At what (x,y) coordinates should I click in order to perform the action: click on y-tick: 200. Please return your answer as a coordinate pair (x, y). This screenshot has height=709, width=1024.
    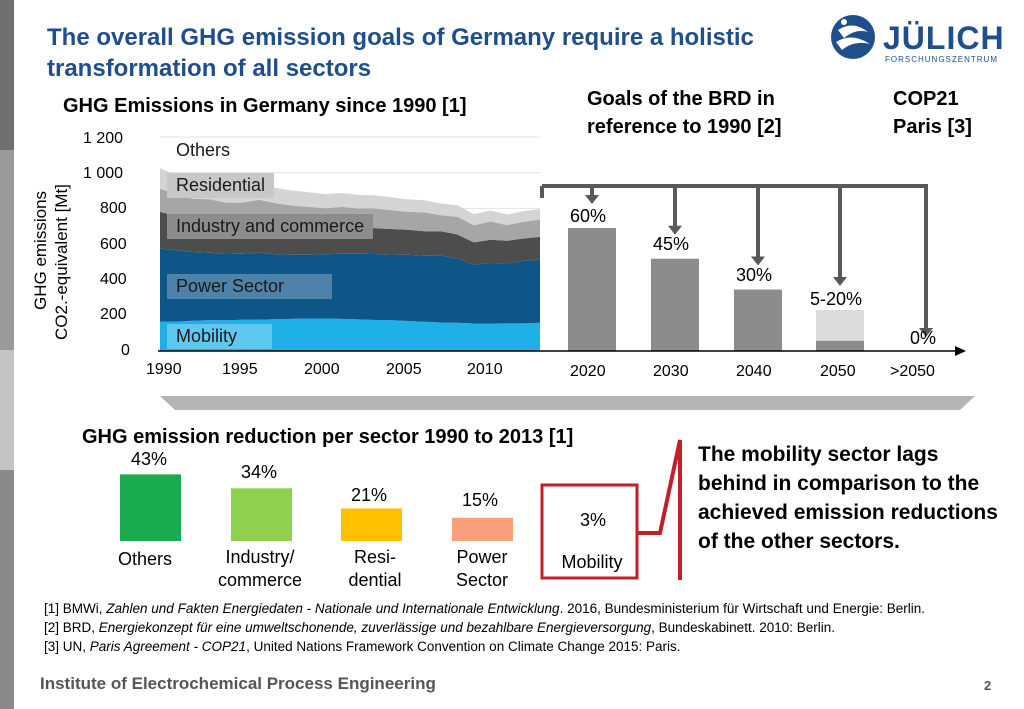
    Looking at the image, I should click on (113, 314).